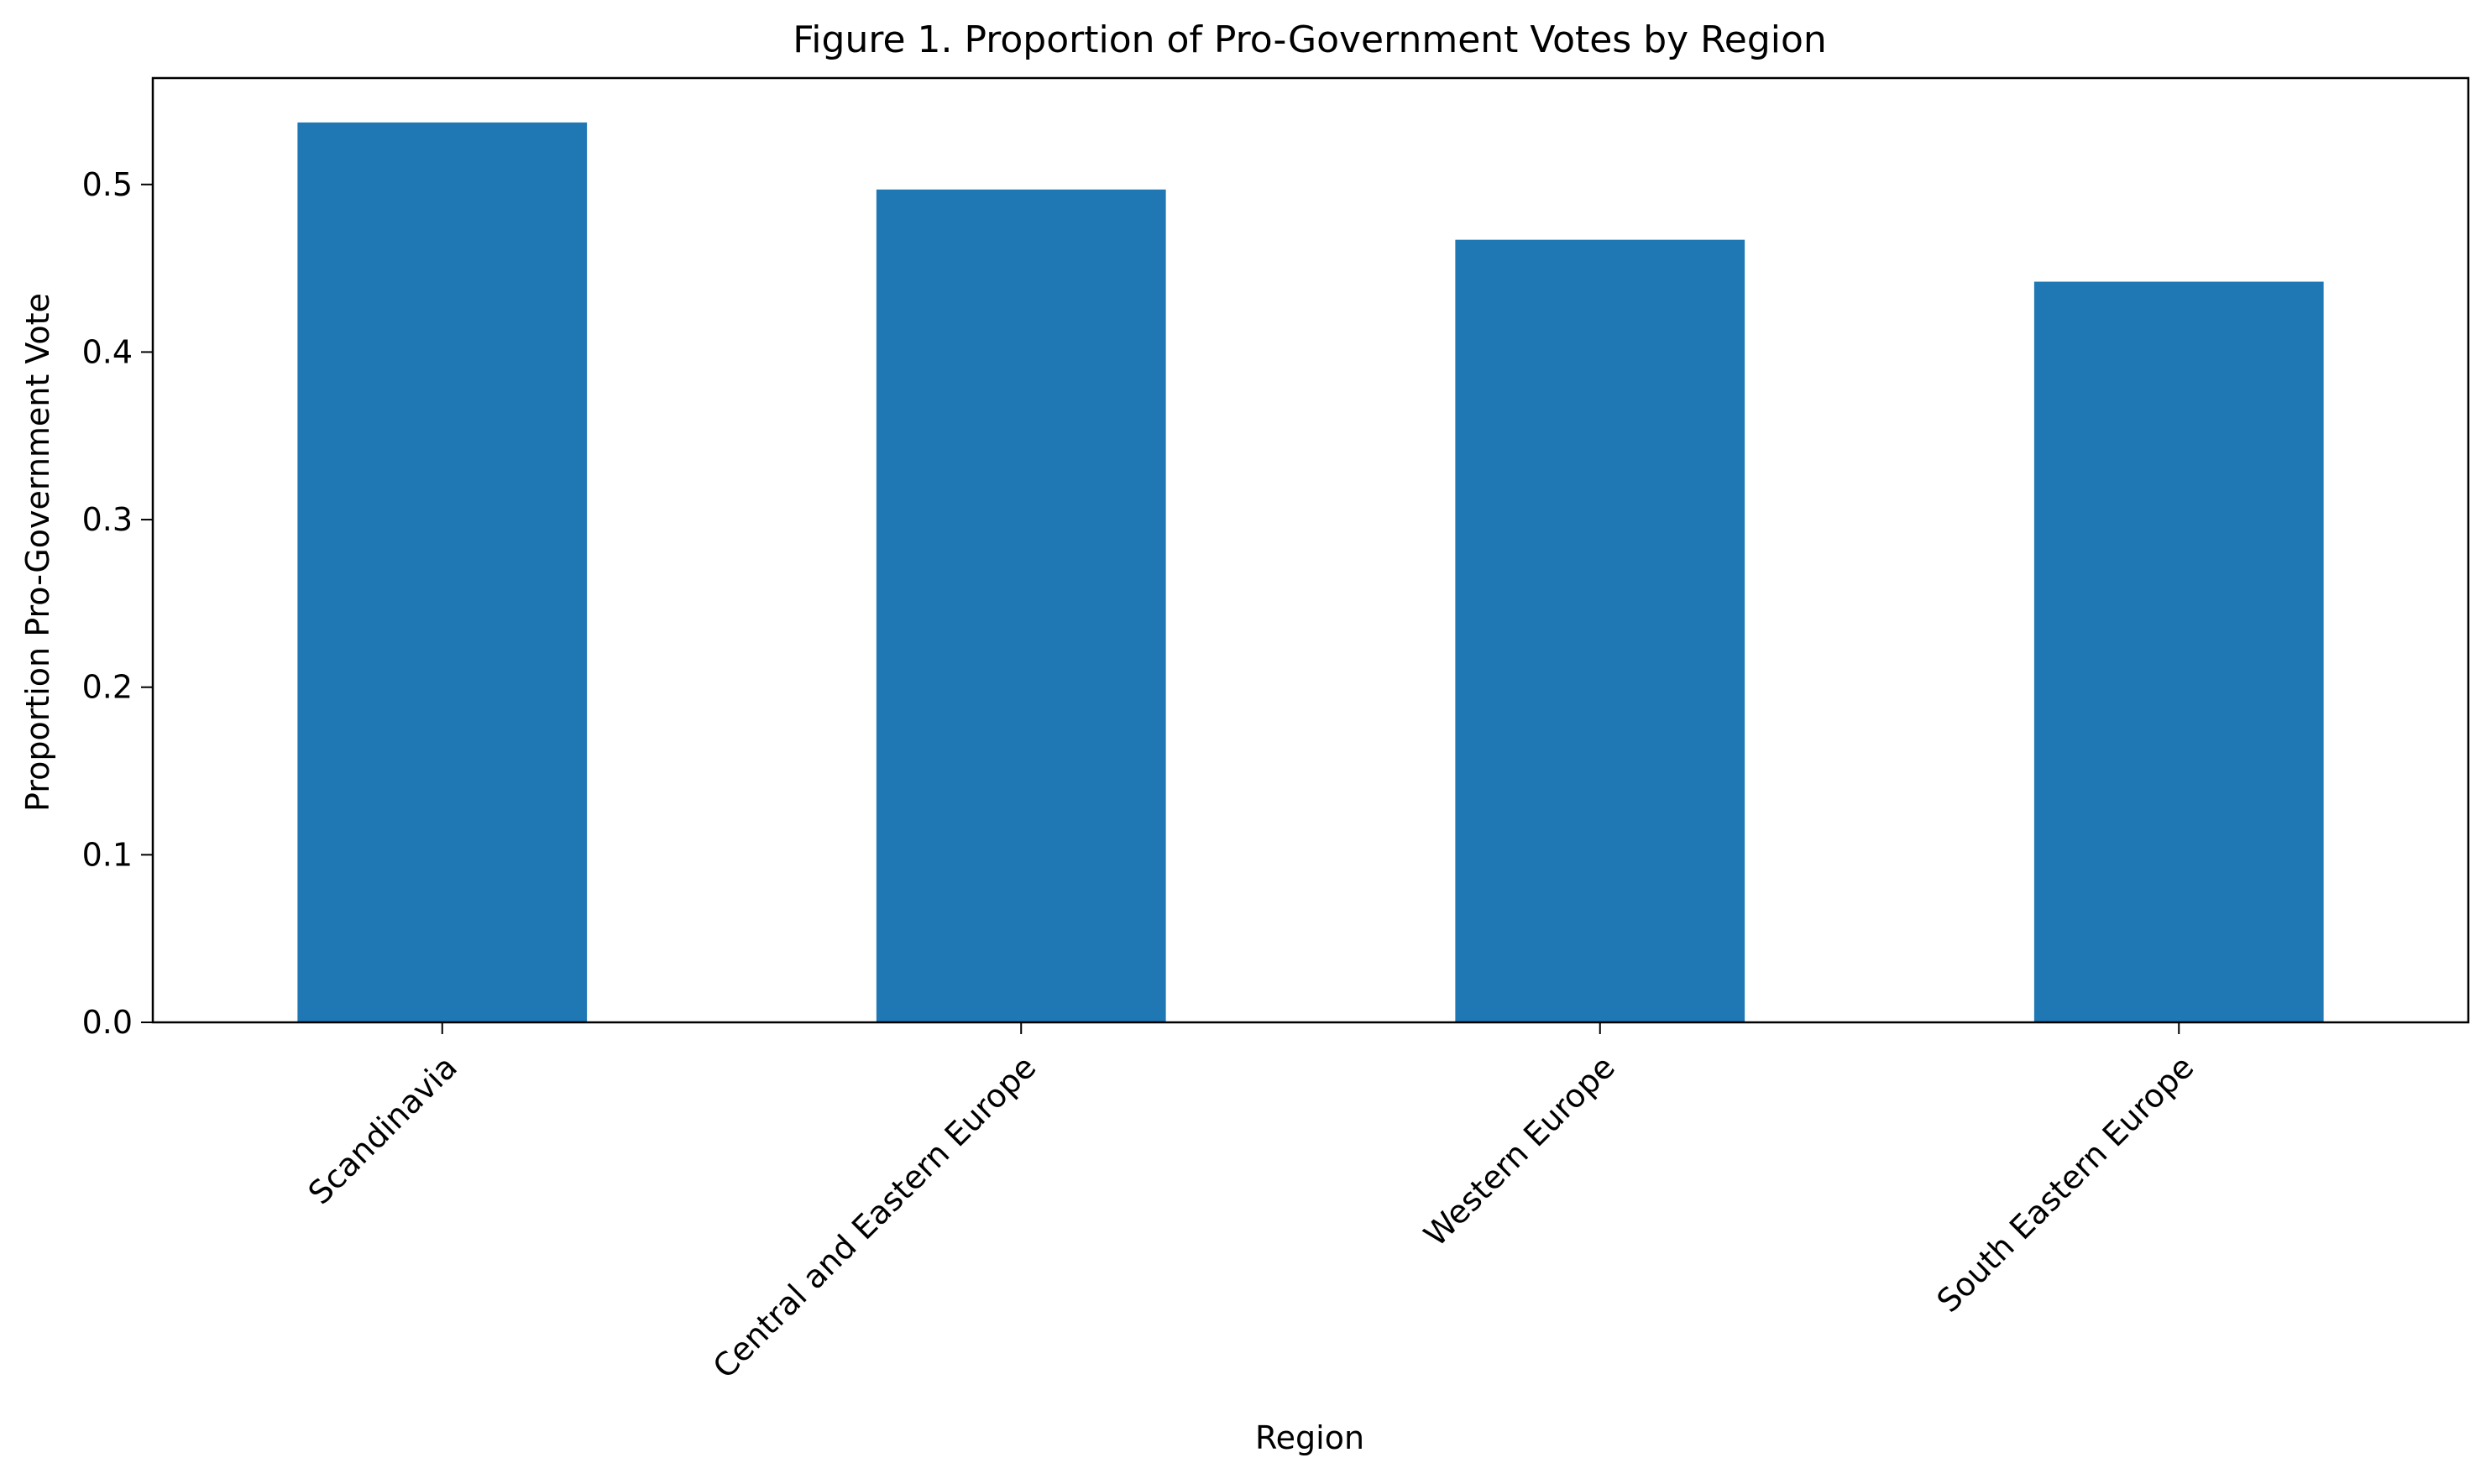  I want to click on bar-central-and-eastern-europe, so click(1021, 605).